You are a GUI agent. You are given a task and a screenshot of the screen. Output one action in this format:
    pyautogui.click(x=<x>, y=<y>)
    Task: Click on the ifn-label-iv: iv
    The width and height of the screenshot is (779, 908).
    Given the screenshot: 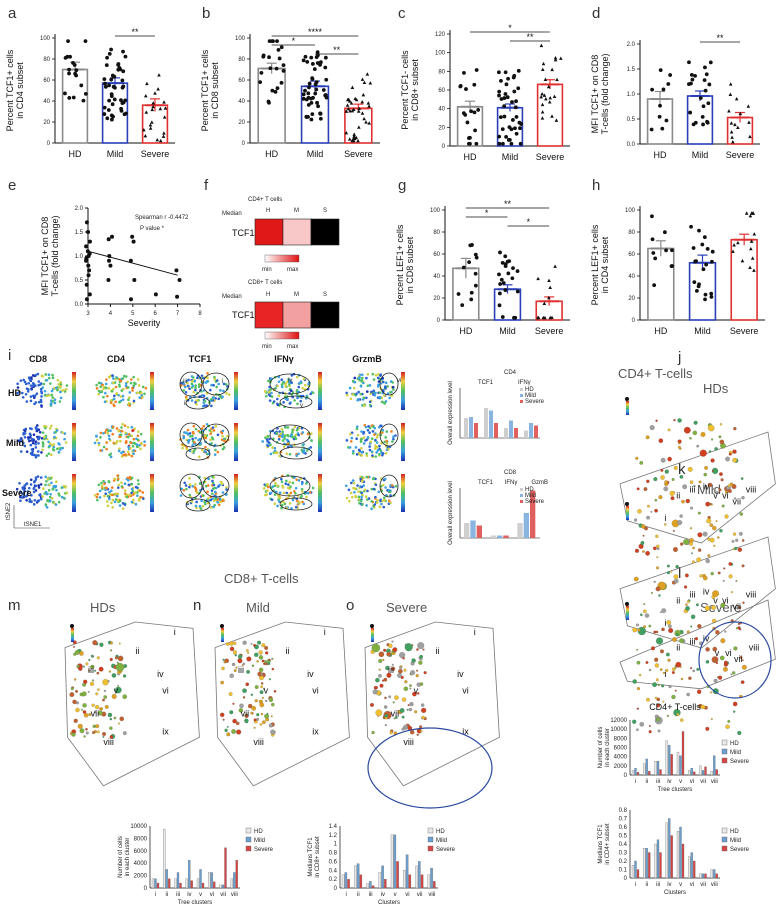 What is the action you would take?
    pyautogui.click(x=290, y=381)
    